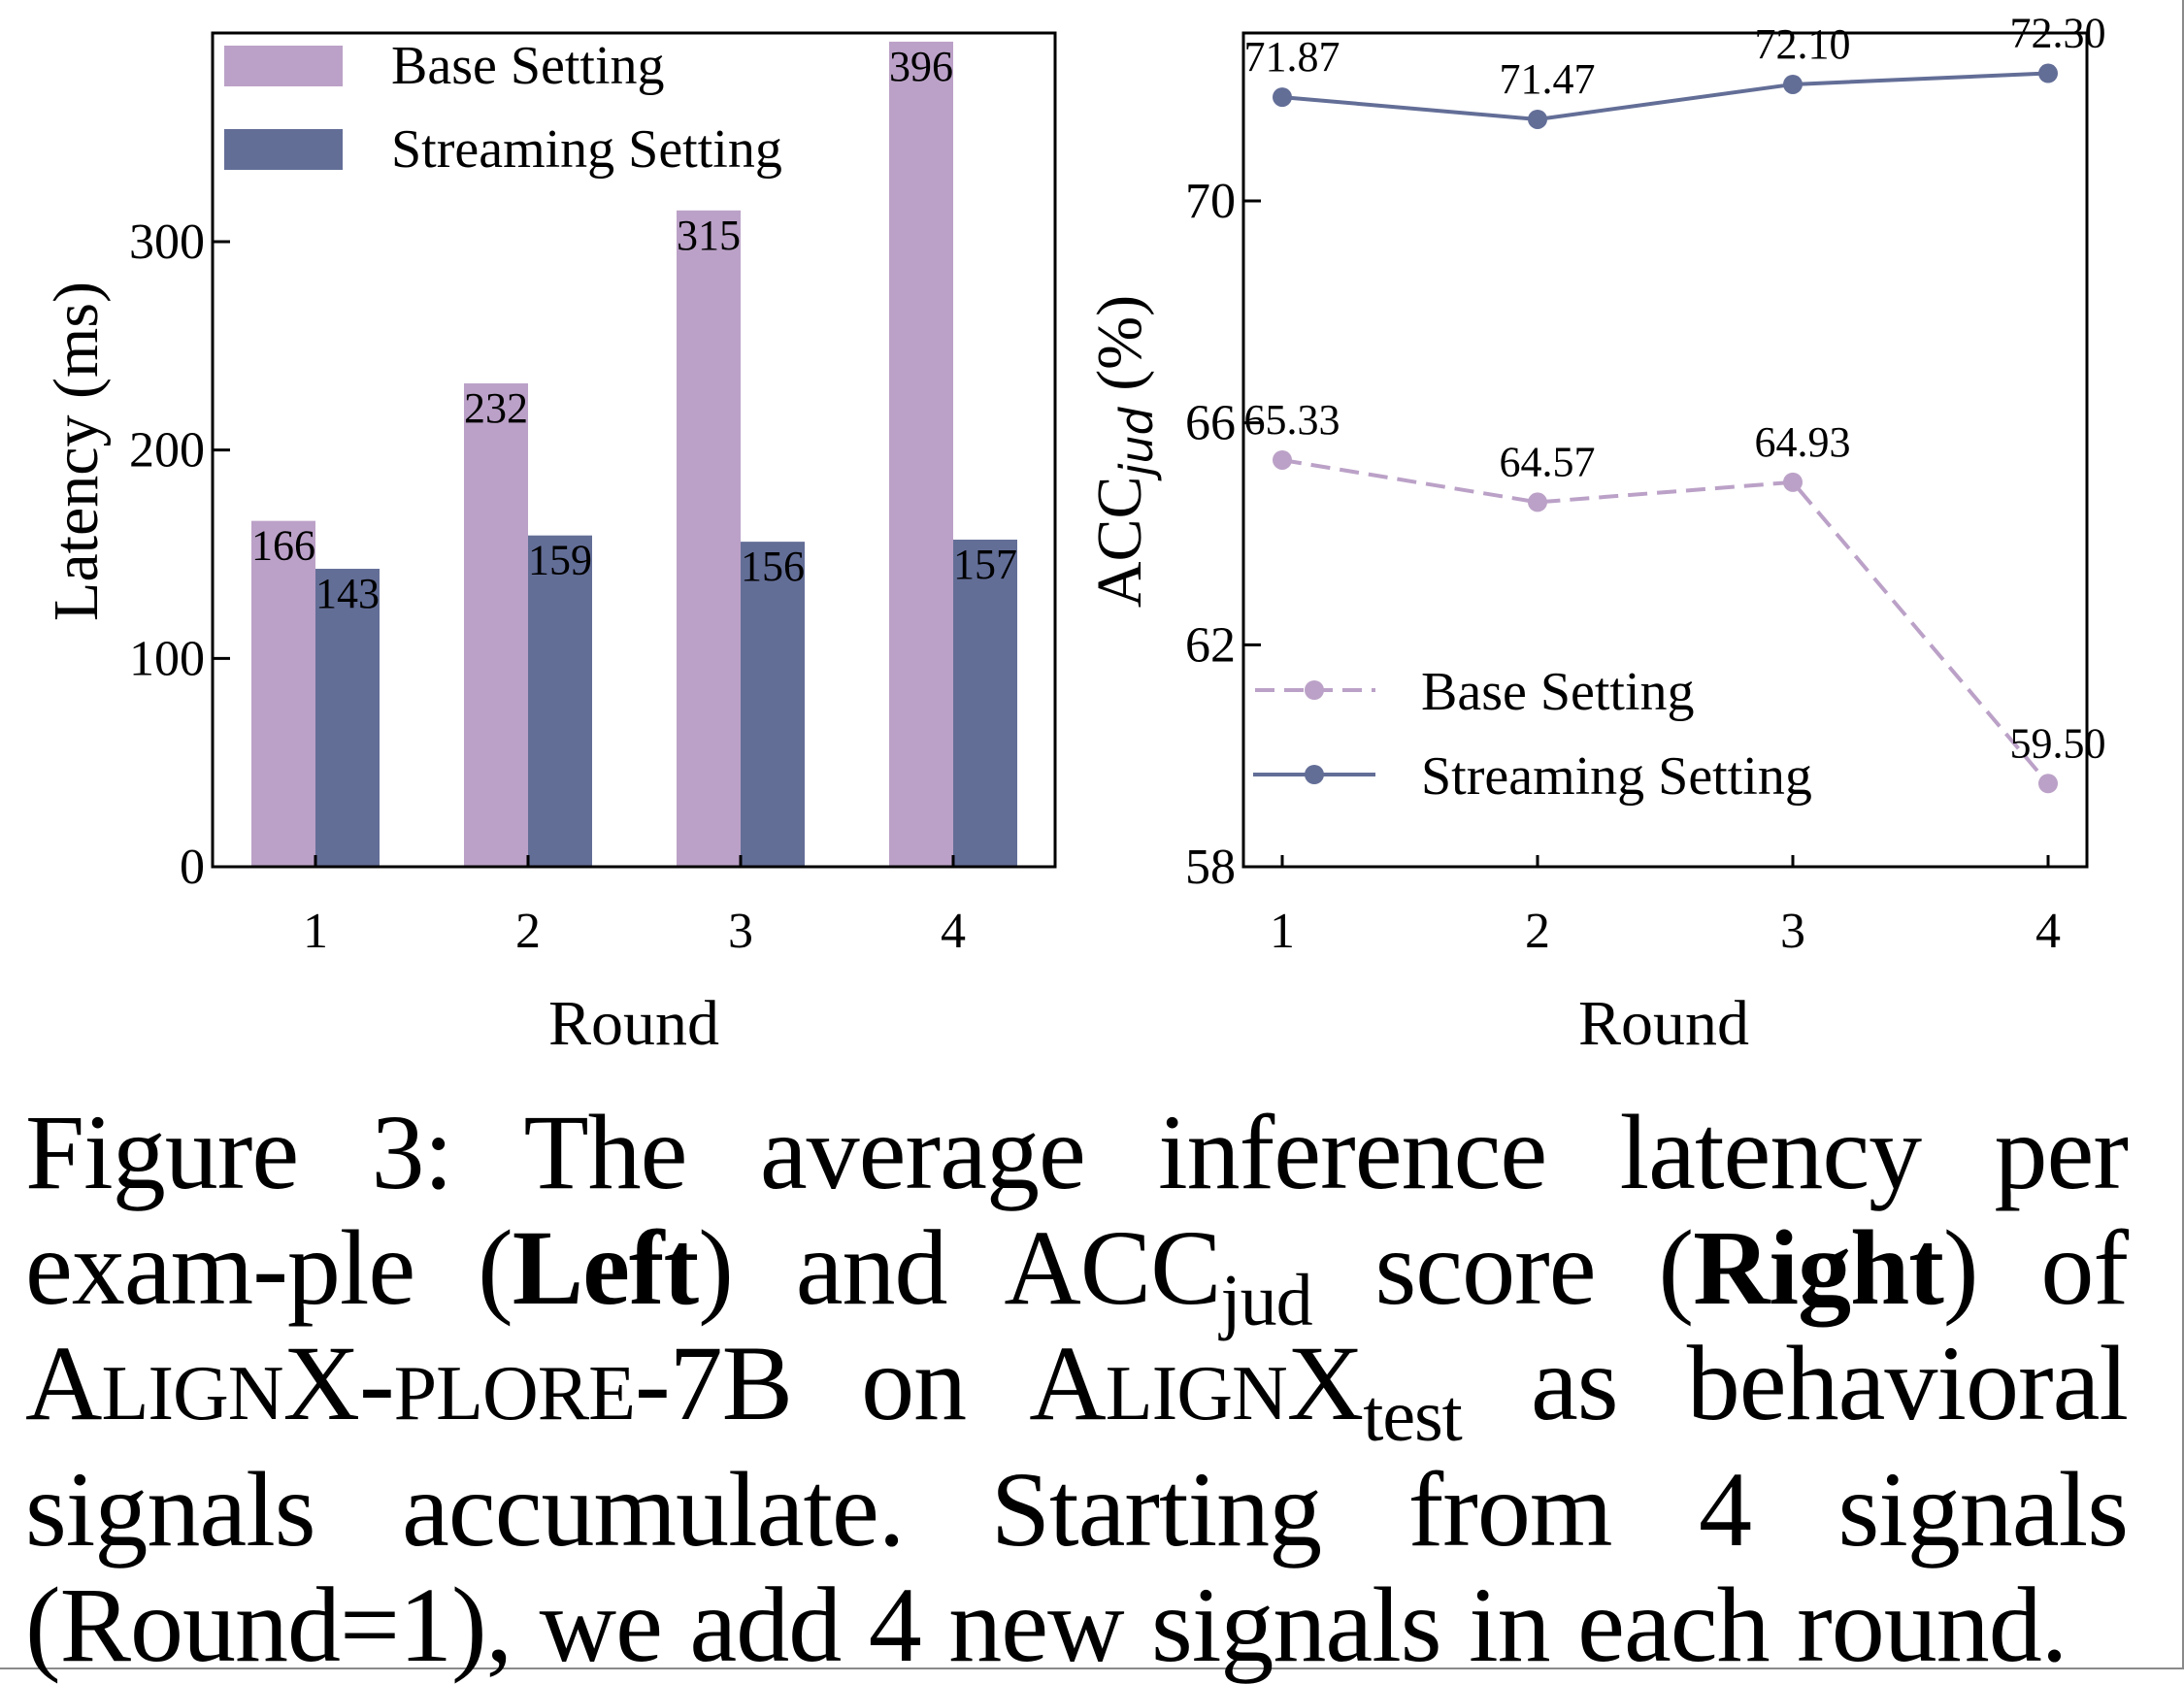  What do you see at coordinates (985, 565) in the screenshot?
I see `bar-value-label: 157` at bounding box center [985, 565].